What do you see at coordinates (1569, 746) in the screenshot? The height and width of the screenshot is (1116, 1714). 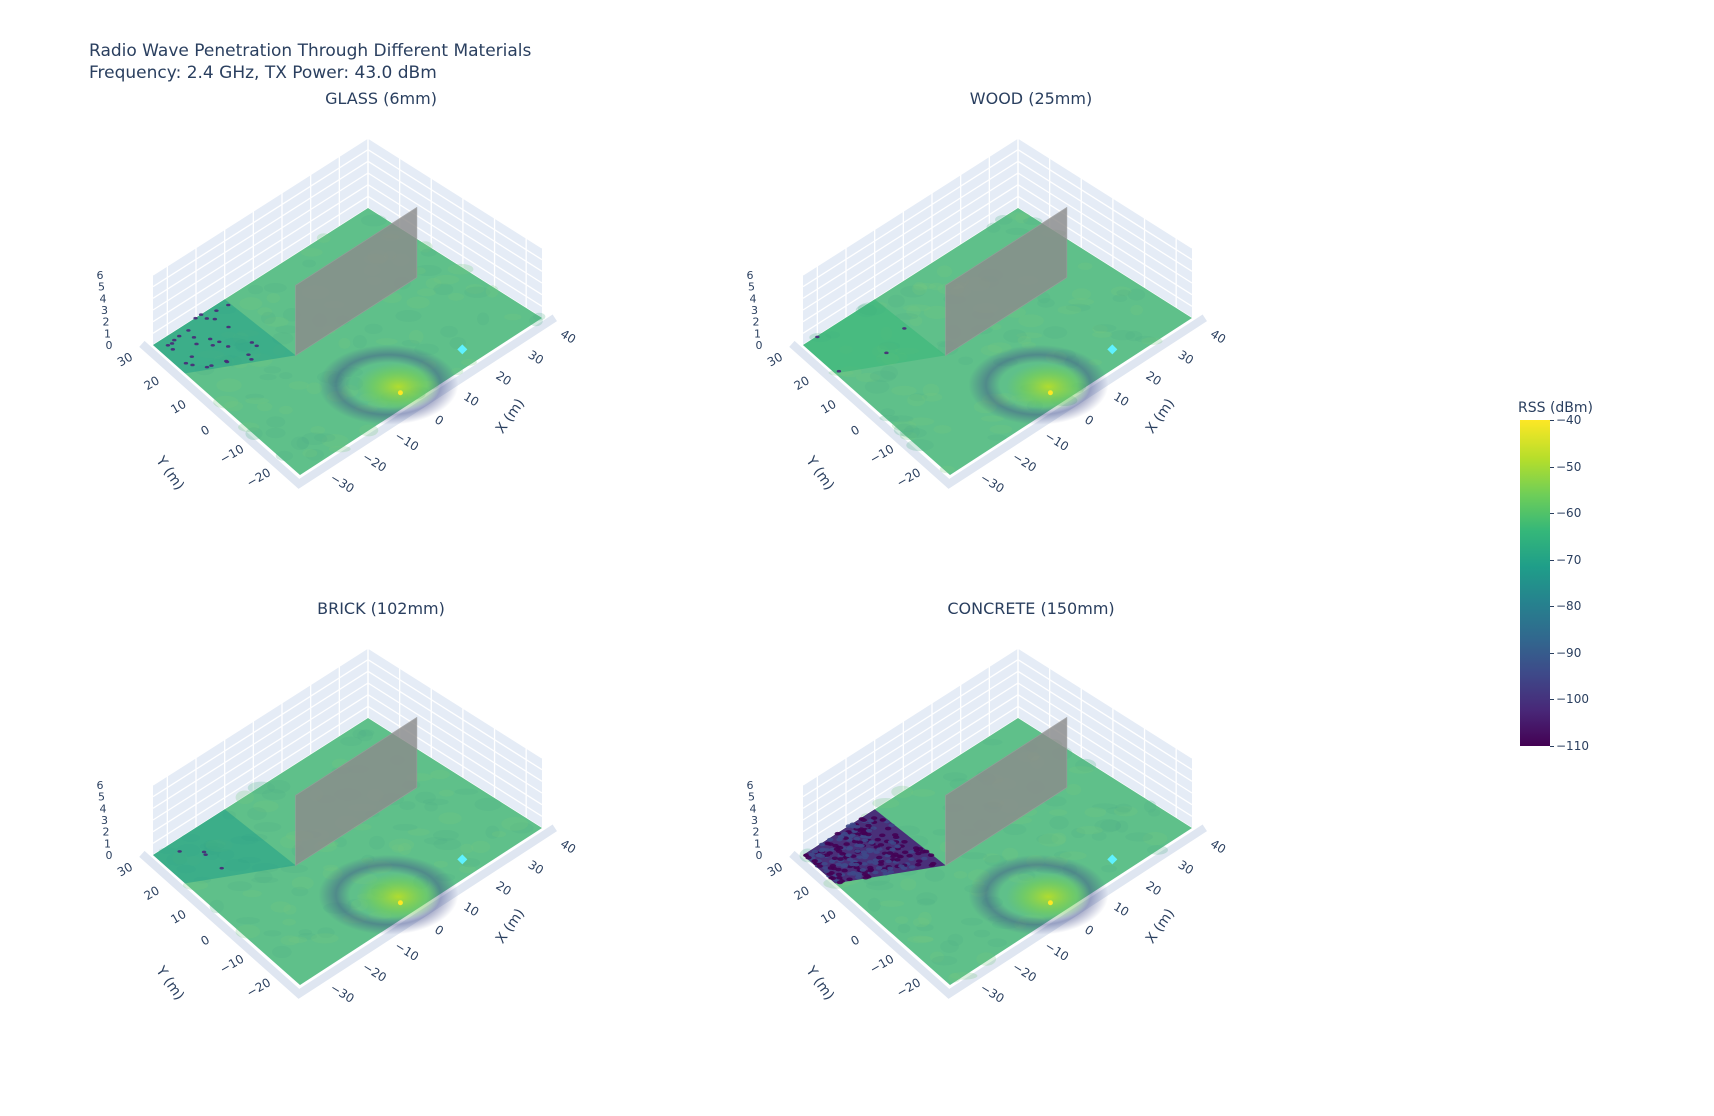 I see `colorbar-tick: −110` at bounding box center [1569, 746].